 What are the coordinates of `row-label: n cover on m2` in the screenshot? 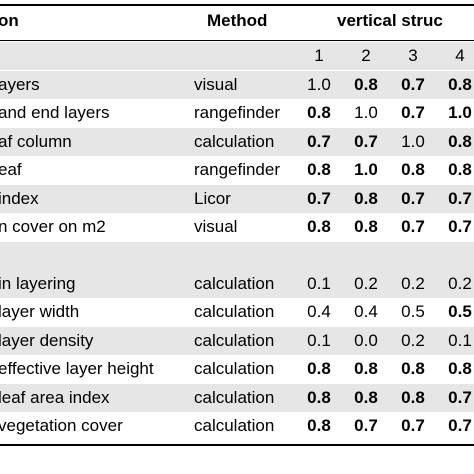 It's located at (53, 226).